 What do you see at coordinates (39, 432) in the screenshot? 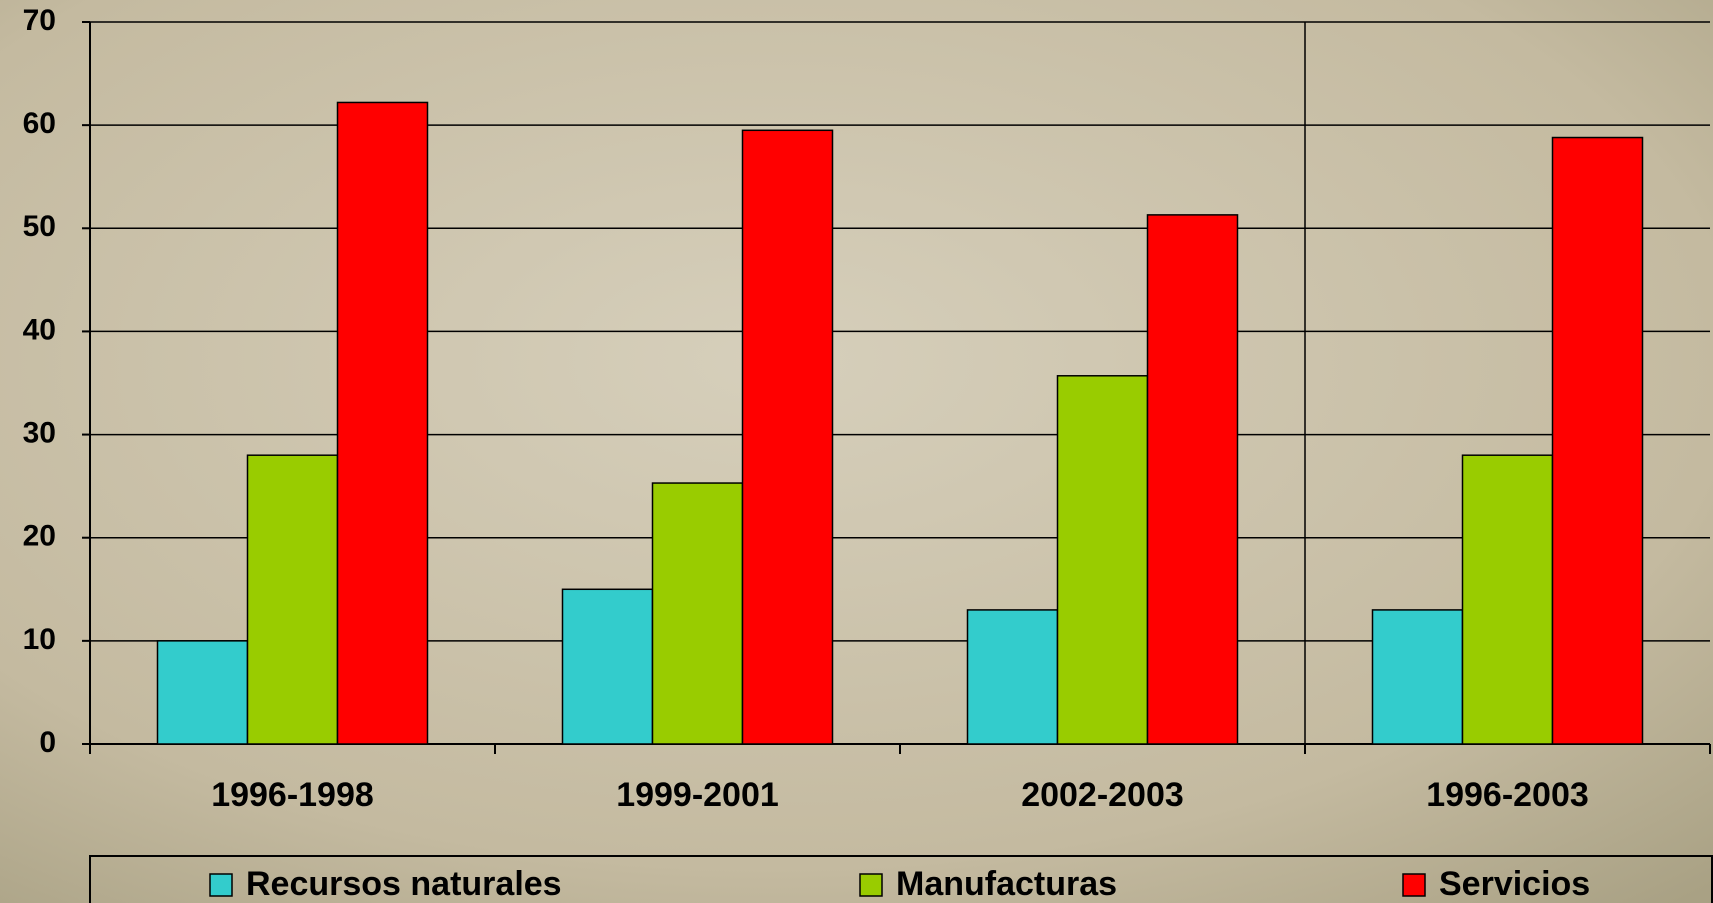
I see `y-tick-label: 30` at bounding box center [39, 432].